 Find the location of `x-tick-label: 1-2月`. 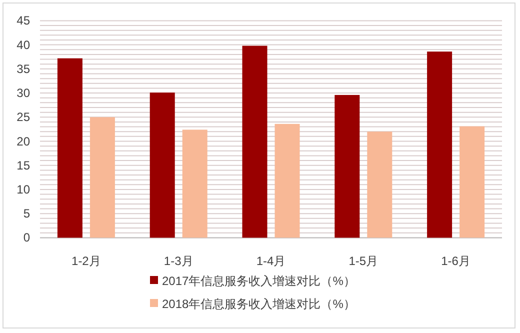

x-tick-label: 1-2月 is located at coordinates (86, 261).